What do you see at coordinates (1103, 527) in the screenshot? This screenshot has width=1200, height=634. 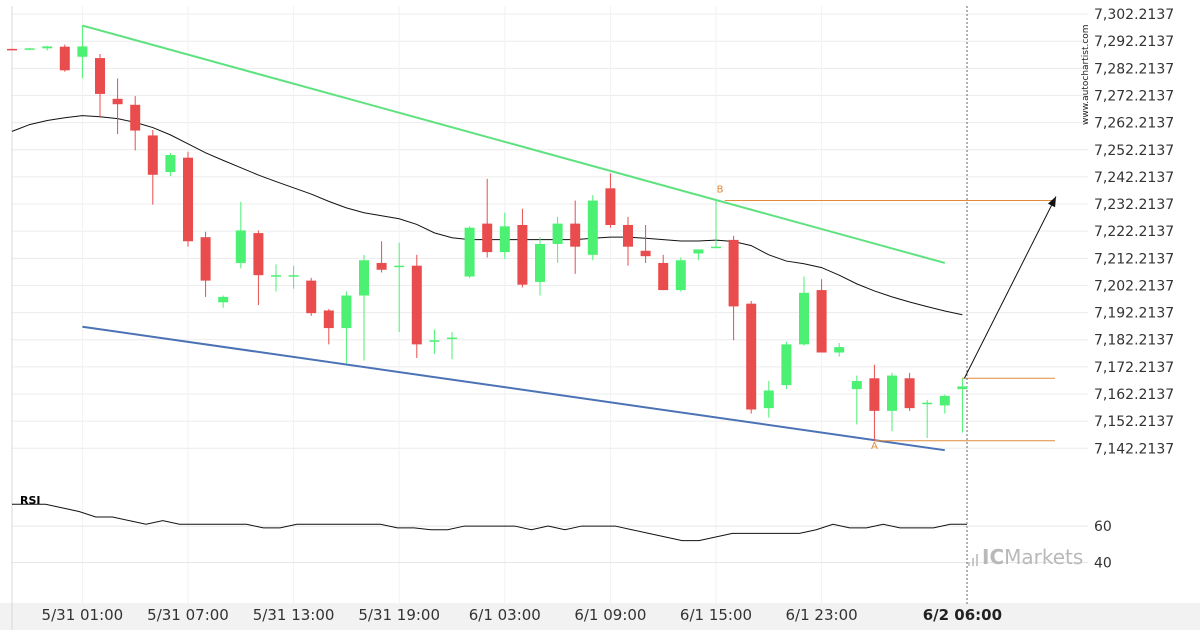 I see `rsi-tick-label: 60` at bounding box center [1103, 527].